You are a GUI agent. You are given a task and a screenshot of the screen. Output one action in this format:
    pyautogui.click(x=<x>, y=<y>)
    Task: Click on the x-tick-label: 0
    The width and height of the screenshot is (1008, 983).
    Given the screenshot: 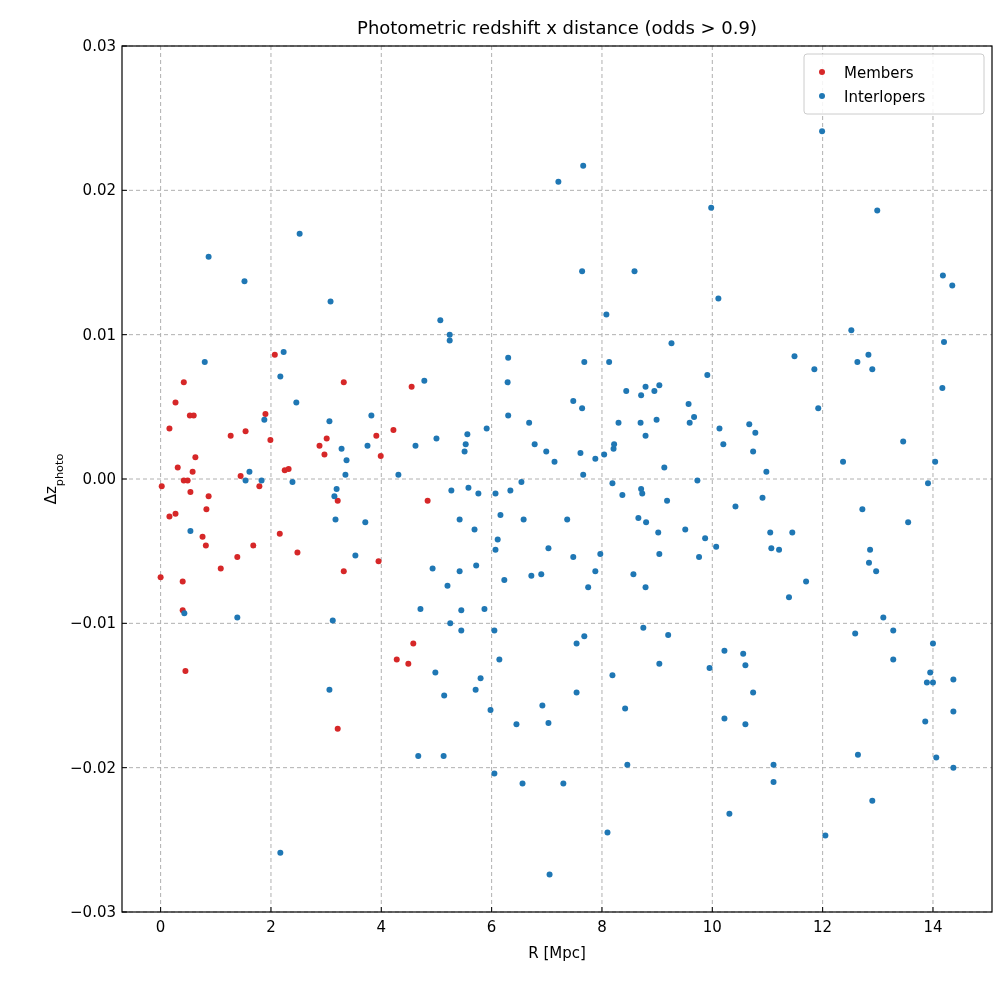 What is the action you would take?
    pyautogui.click(x=160, y=927)
    